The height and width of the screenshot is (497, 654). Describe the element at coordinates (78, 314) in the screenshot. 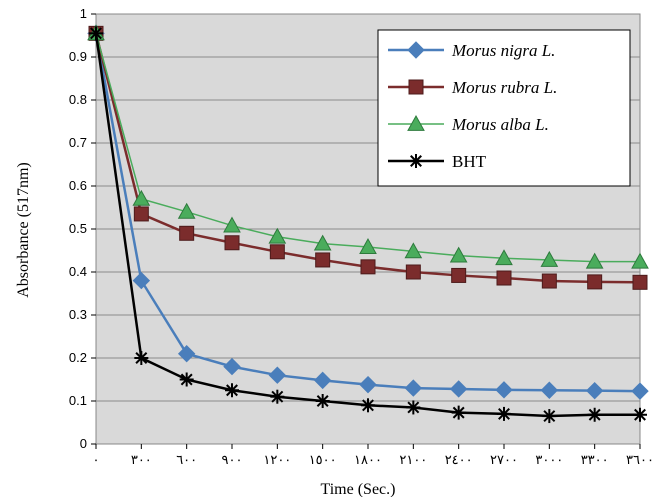

I see `y-tick-label: 0.3` at that location.